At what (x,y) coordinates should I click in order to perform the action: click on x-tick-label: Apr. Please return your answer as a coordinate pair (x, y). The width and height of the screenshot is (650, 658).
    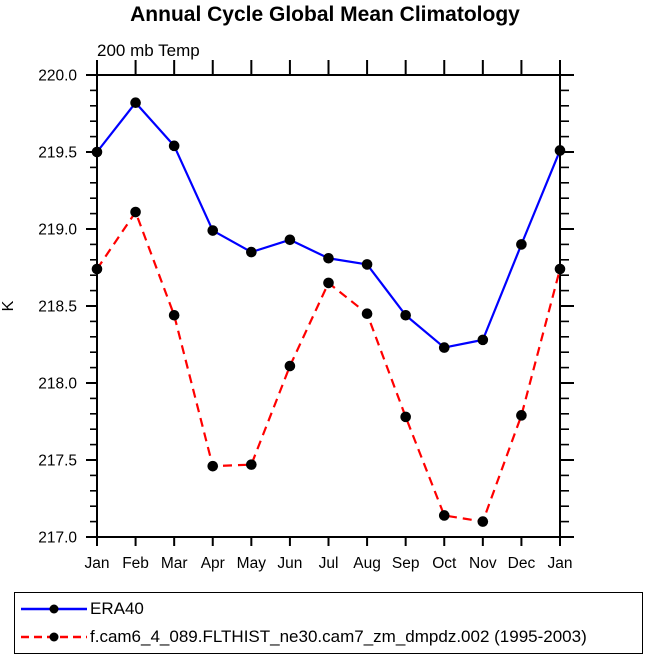
    Looking at the image, I should click on (213, 563).